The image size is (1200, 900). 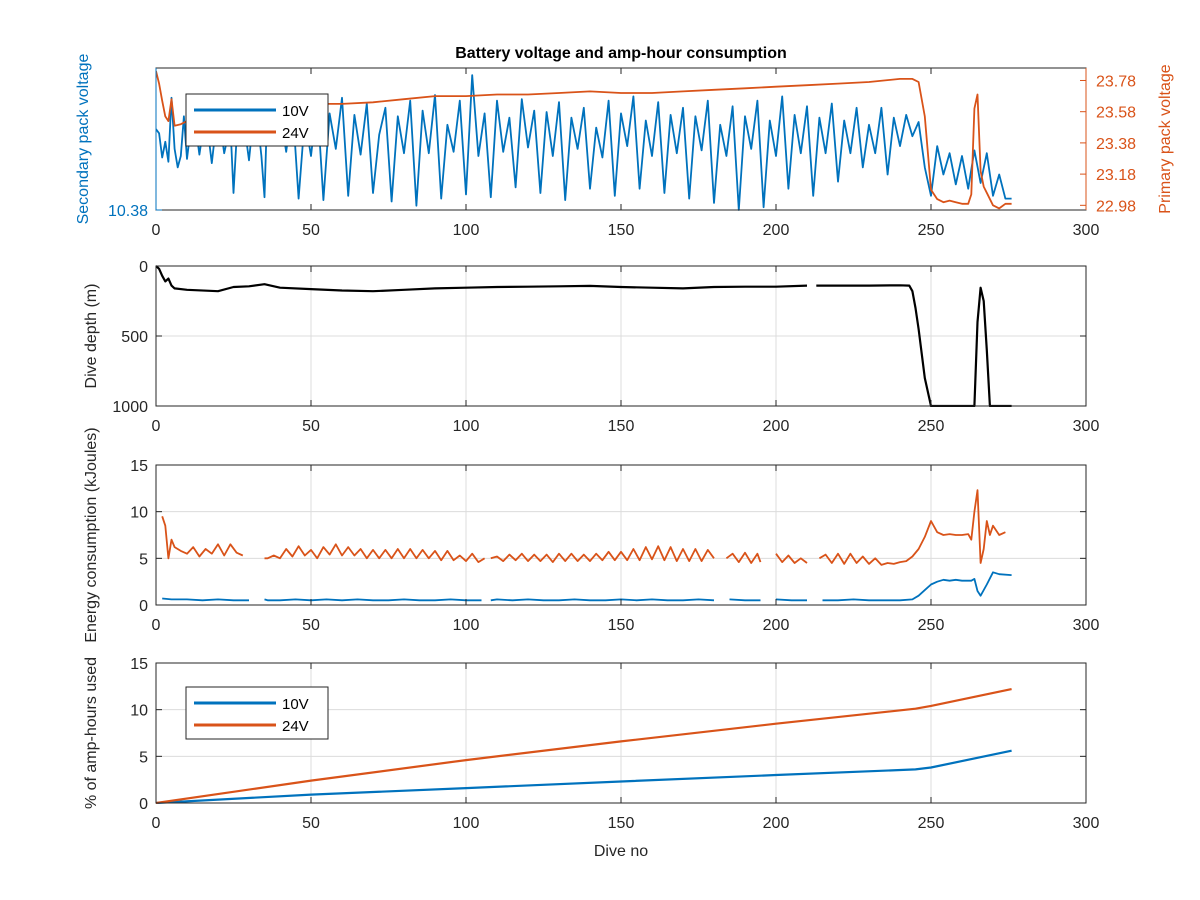 What do you see at coordinates (91, 733) in the screenshot?
I see `y-axis-label: % of amp-hours used` at bounding box center [91, 733].